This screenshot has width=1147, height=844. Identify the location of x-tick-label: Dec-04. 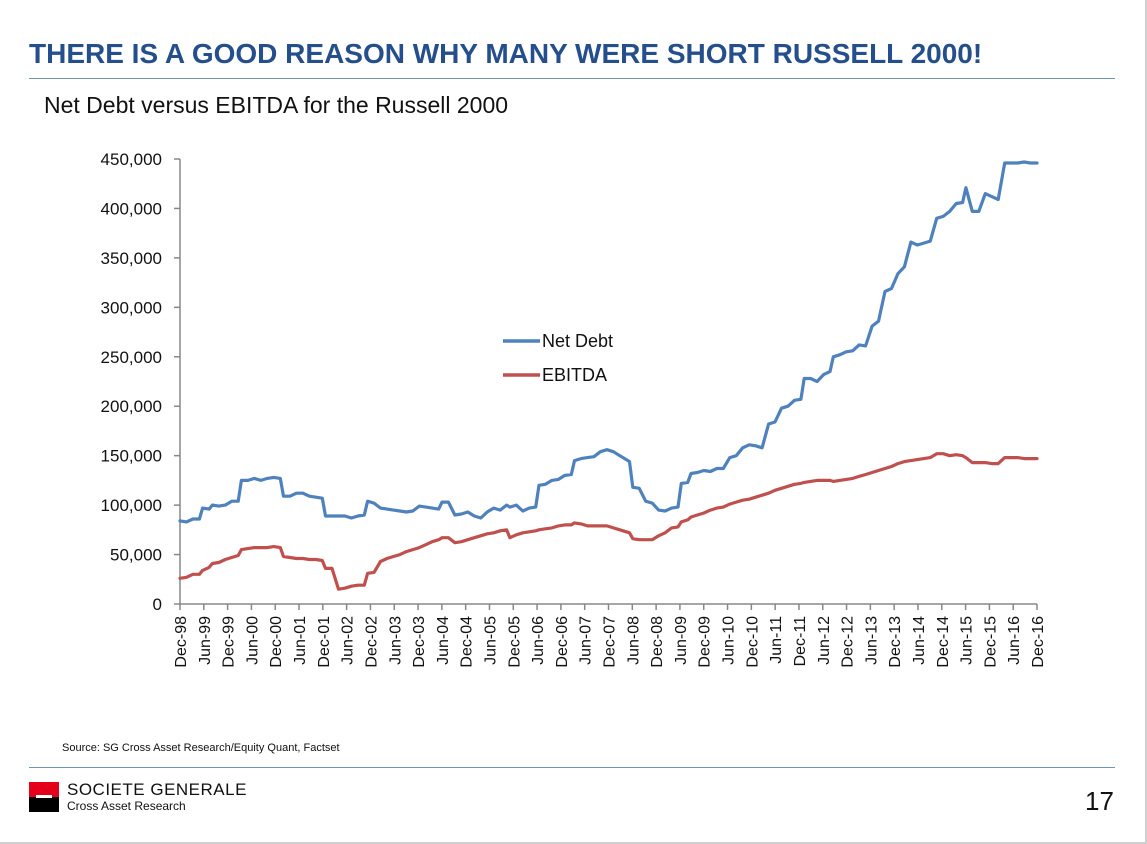
(467, 642).